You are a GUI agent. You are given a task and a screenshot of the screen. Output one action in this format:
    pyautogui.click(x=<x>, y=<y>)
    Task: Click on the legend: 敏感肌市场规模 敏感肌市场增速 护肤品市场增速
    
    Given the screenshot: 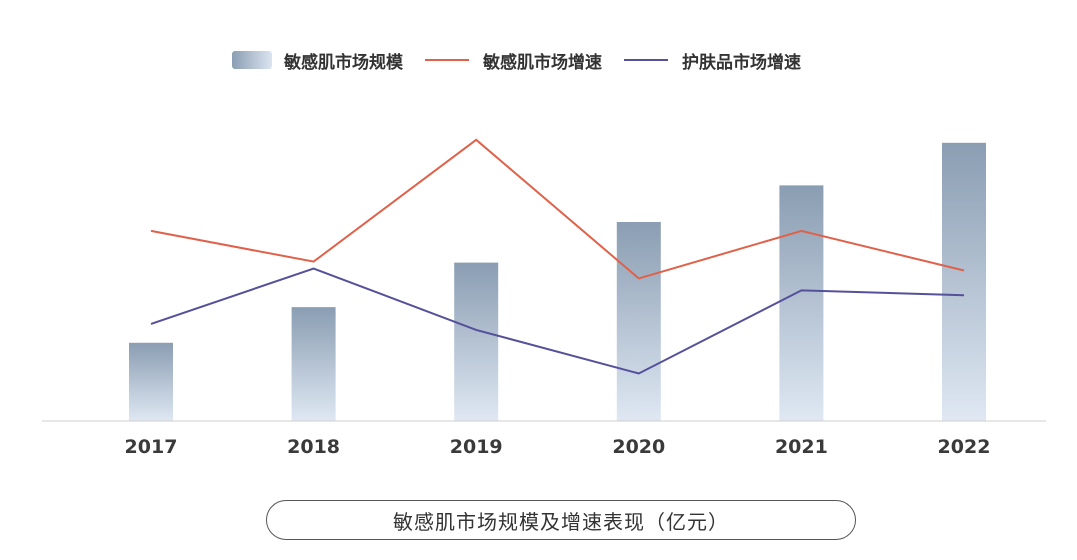 What is the action you would take?
    pyautogui.click(x=527, y=60)
    